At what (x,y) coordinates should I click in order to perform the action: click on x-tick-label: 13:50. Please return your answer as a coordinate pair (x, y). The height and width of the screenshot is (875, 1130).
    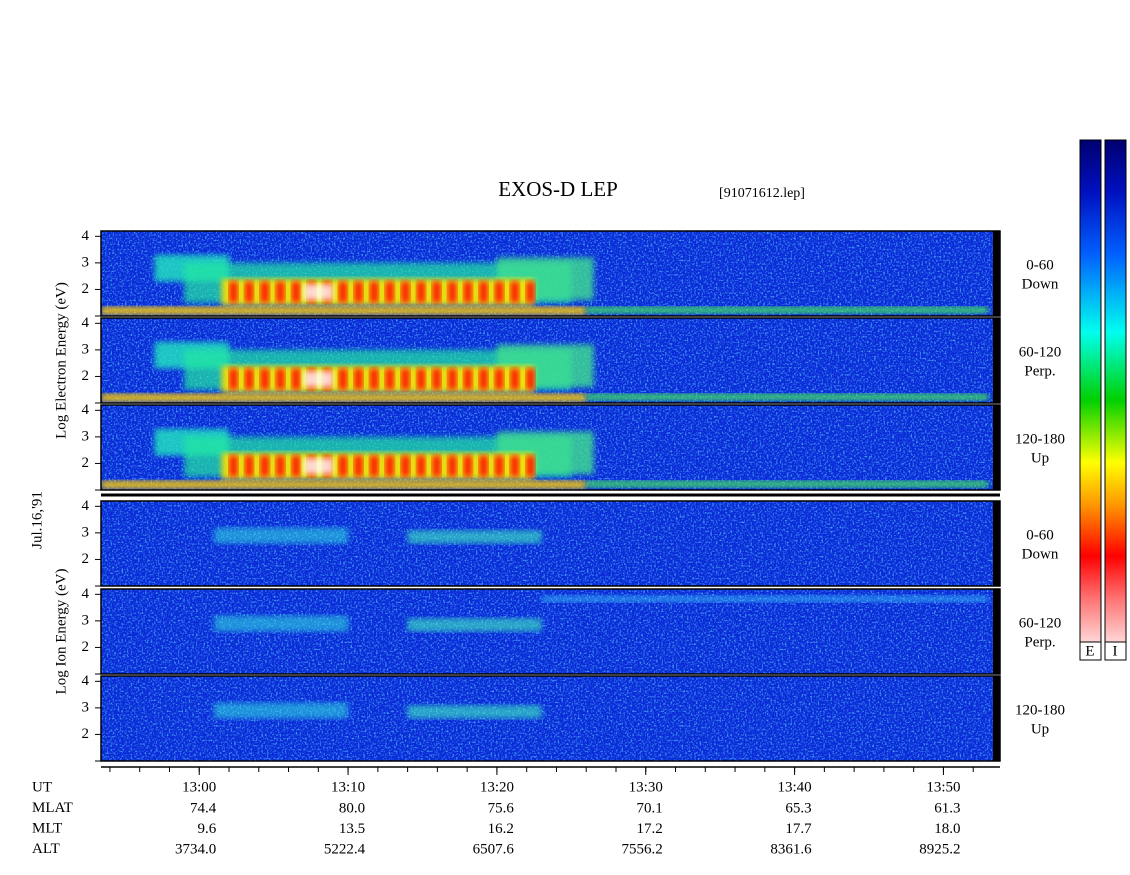
    Looking at the image, I should click on (943, 787).